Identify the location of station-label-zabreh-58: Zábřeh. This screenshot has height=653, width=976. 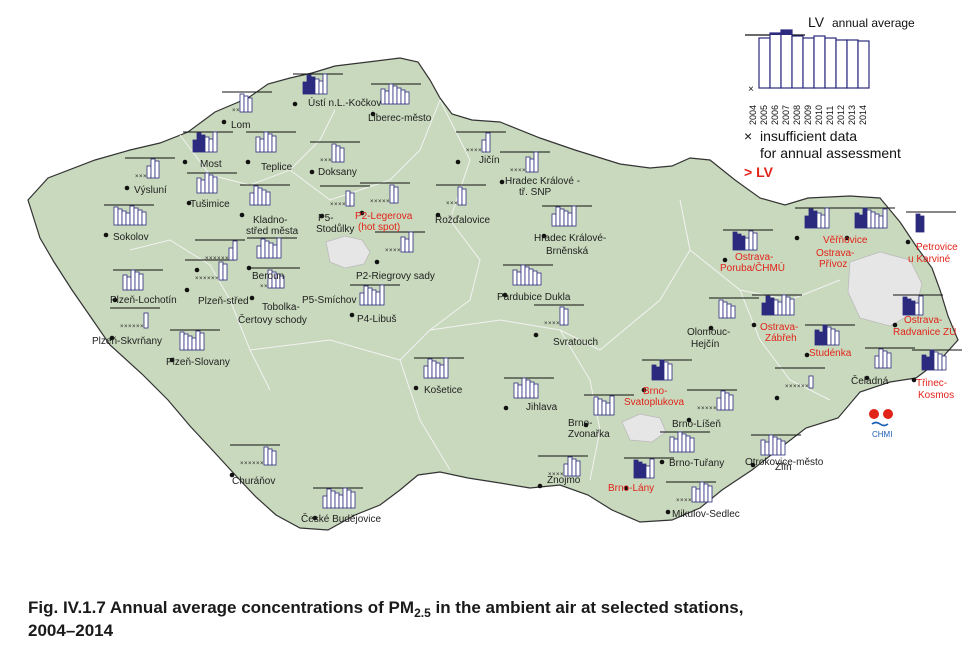
(781, 338).